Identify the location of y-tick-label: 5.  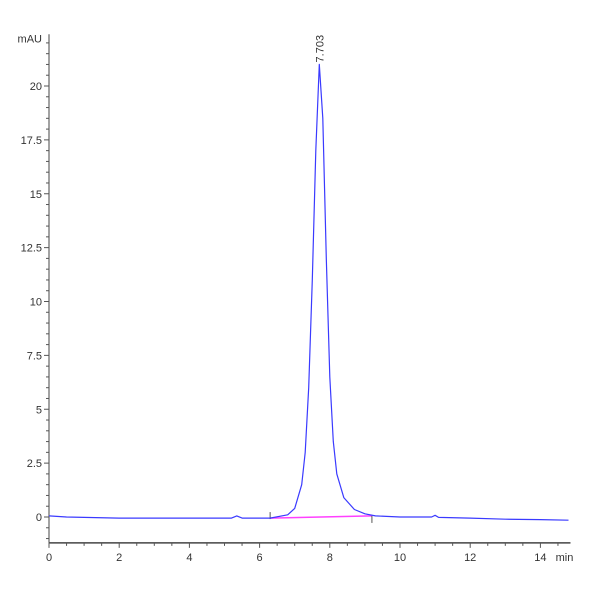
(39, 410).